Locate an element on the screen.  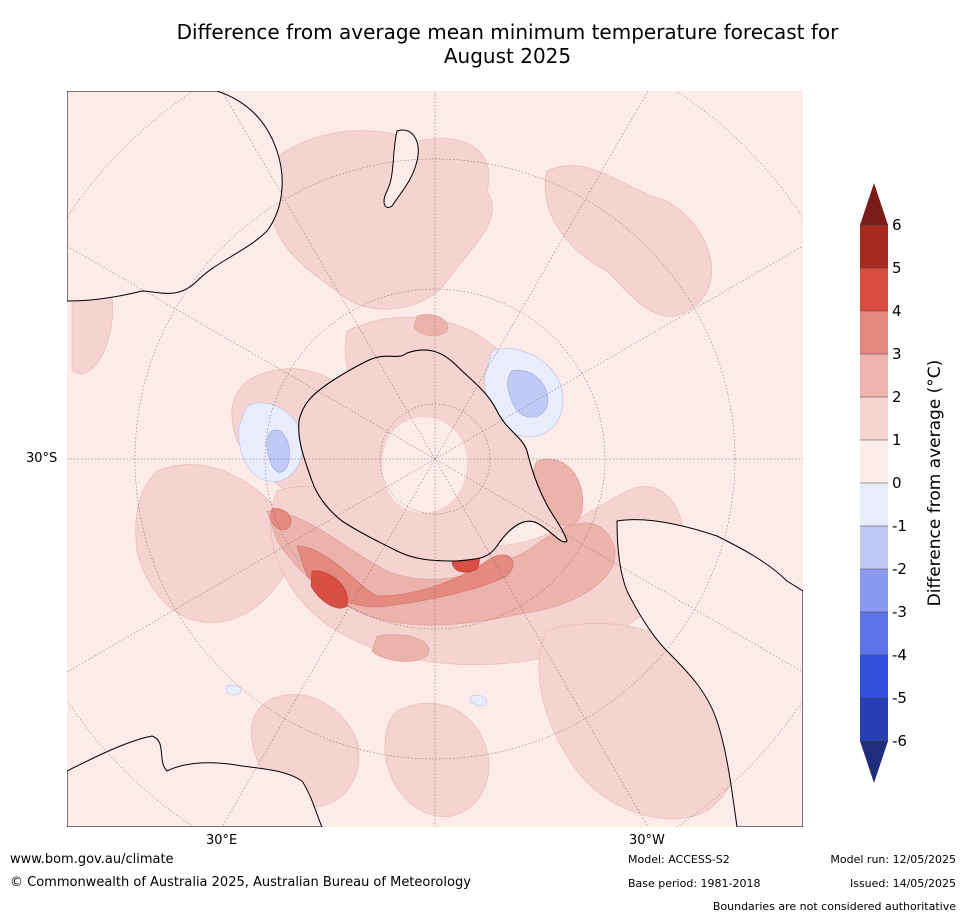
lat-label-30s: 30°S is located at coordinates (42, 458).